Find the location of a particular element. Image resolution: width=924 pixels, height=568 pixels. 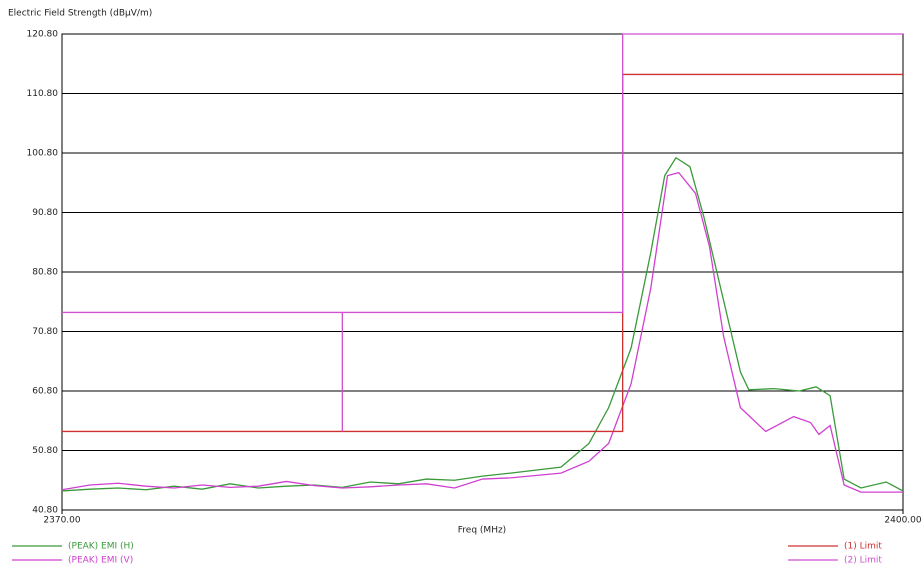

y-tick-label: 50.80 is located at coordinates (45, 451).